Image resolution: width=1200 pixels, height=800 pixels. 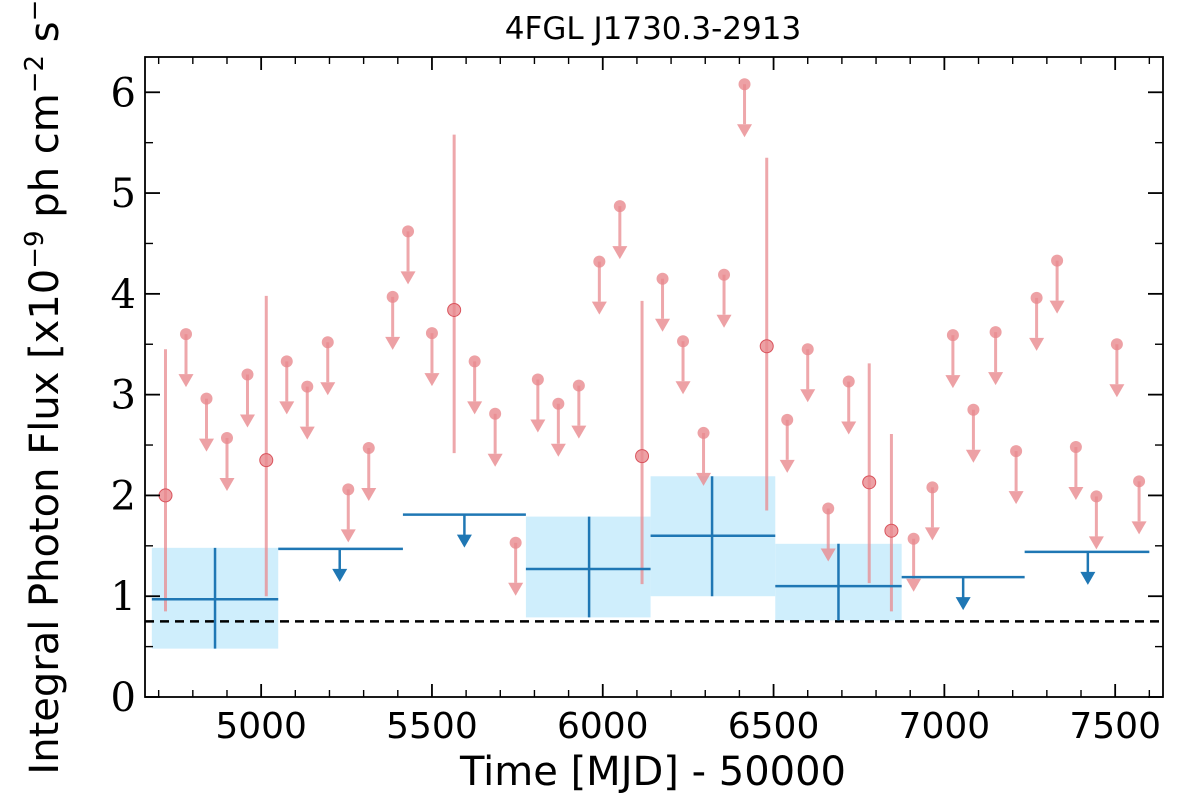 What do you see at coordinates (653, 29) in the screenshot?
I see `chart-title: 4FGL J1730.3-2913` at bounding box center [653, 29].